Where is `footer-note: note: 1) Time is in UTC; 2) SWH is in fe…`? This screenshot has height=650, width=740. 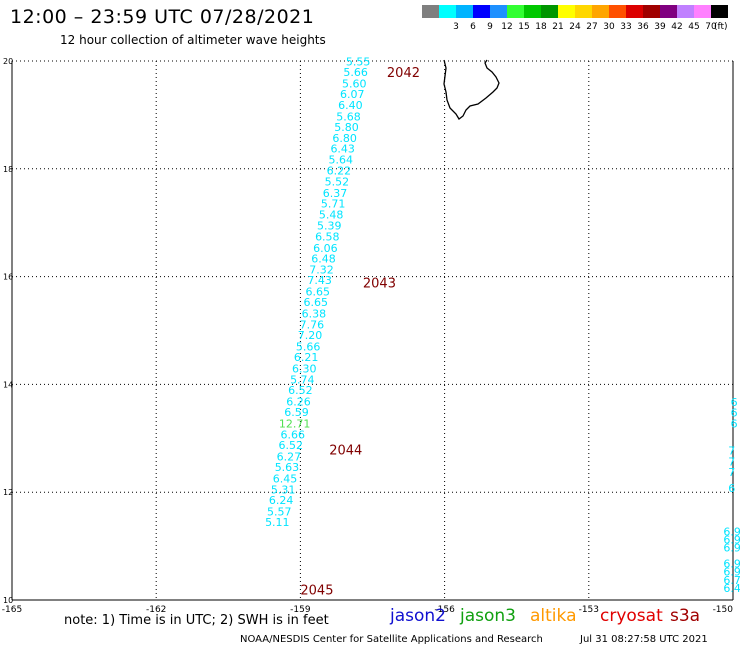
footer-note: note: 1) Time is in UTC; 2) SWH is in fe… is located at coordinates (196, 620).